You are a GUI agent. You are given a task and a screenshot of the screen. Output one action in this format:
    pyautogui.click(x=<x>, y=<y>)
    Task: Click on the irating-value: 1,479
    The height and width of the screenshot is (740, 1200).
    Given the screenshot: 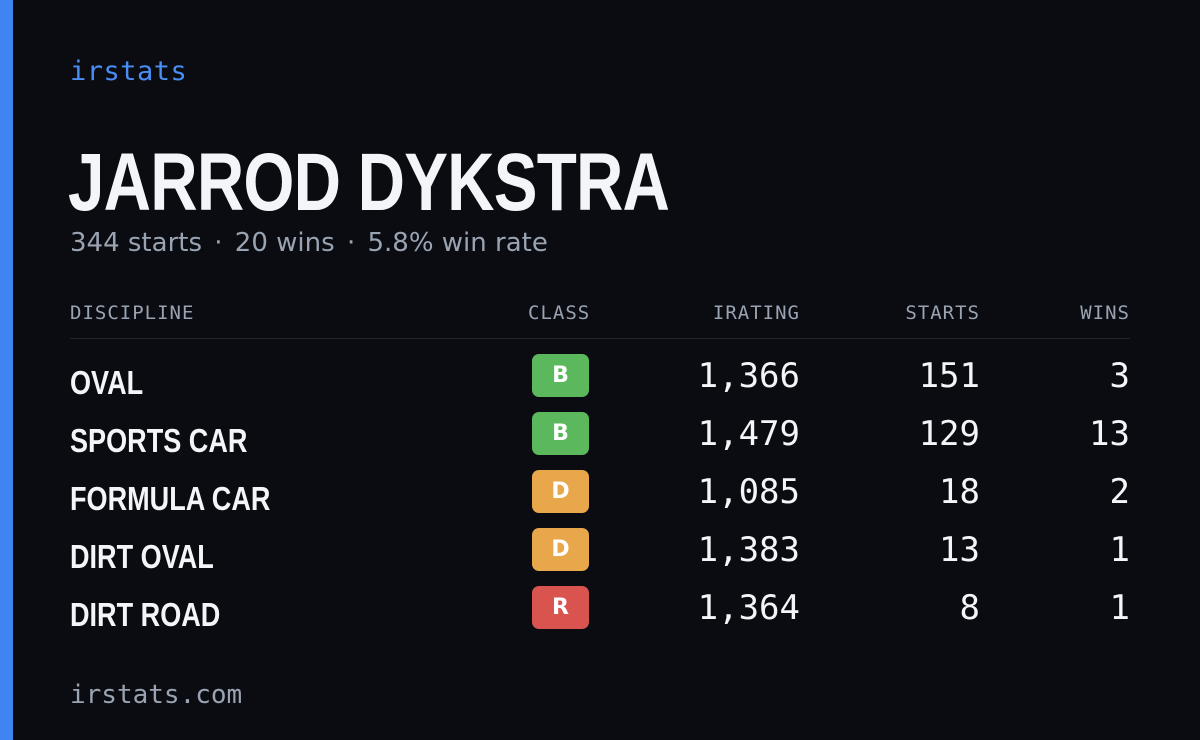 What is the action you would take?
    pyautogui.click(x=748, y=434)
    